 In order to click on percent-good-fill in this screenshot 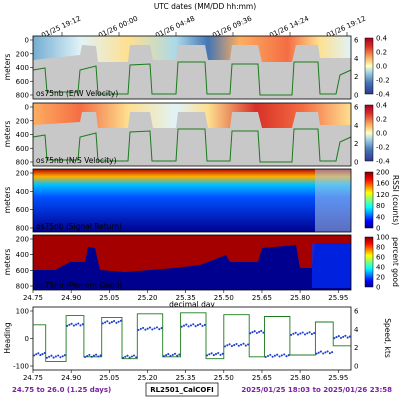, I will do `click(192, 253)`.